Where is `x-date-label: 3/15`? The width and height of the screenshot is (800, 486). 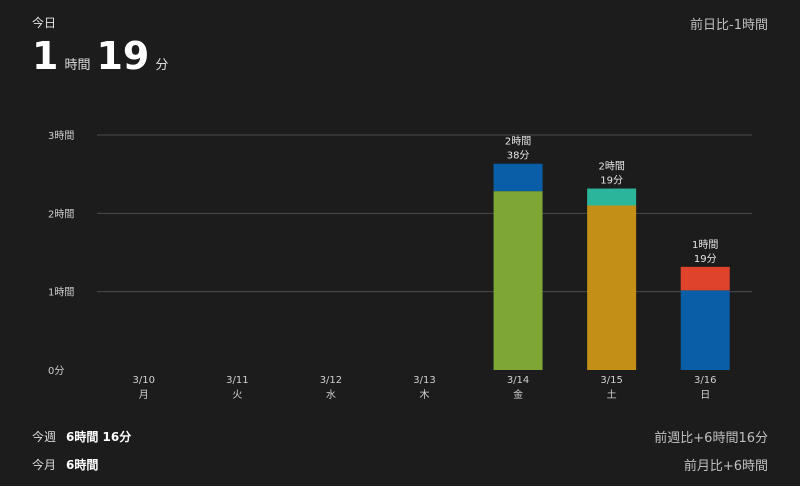 x-date-label: 3/15 is located at coordinates (611, 380).